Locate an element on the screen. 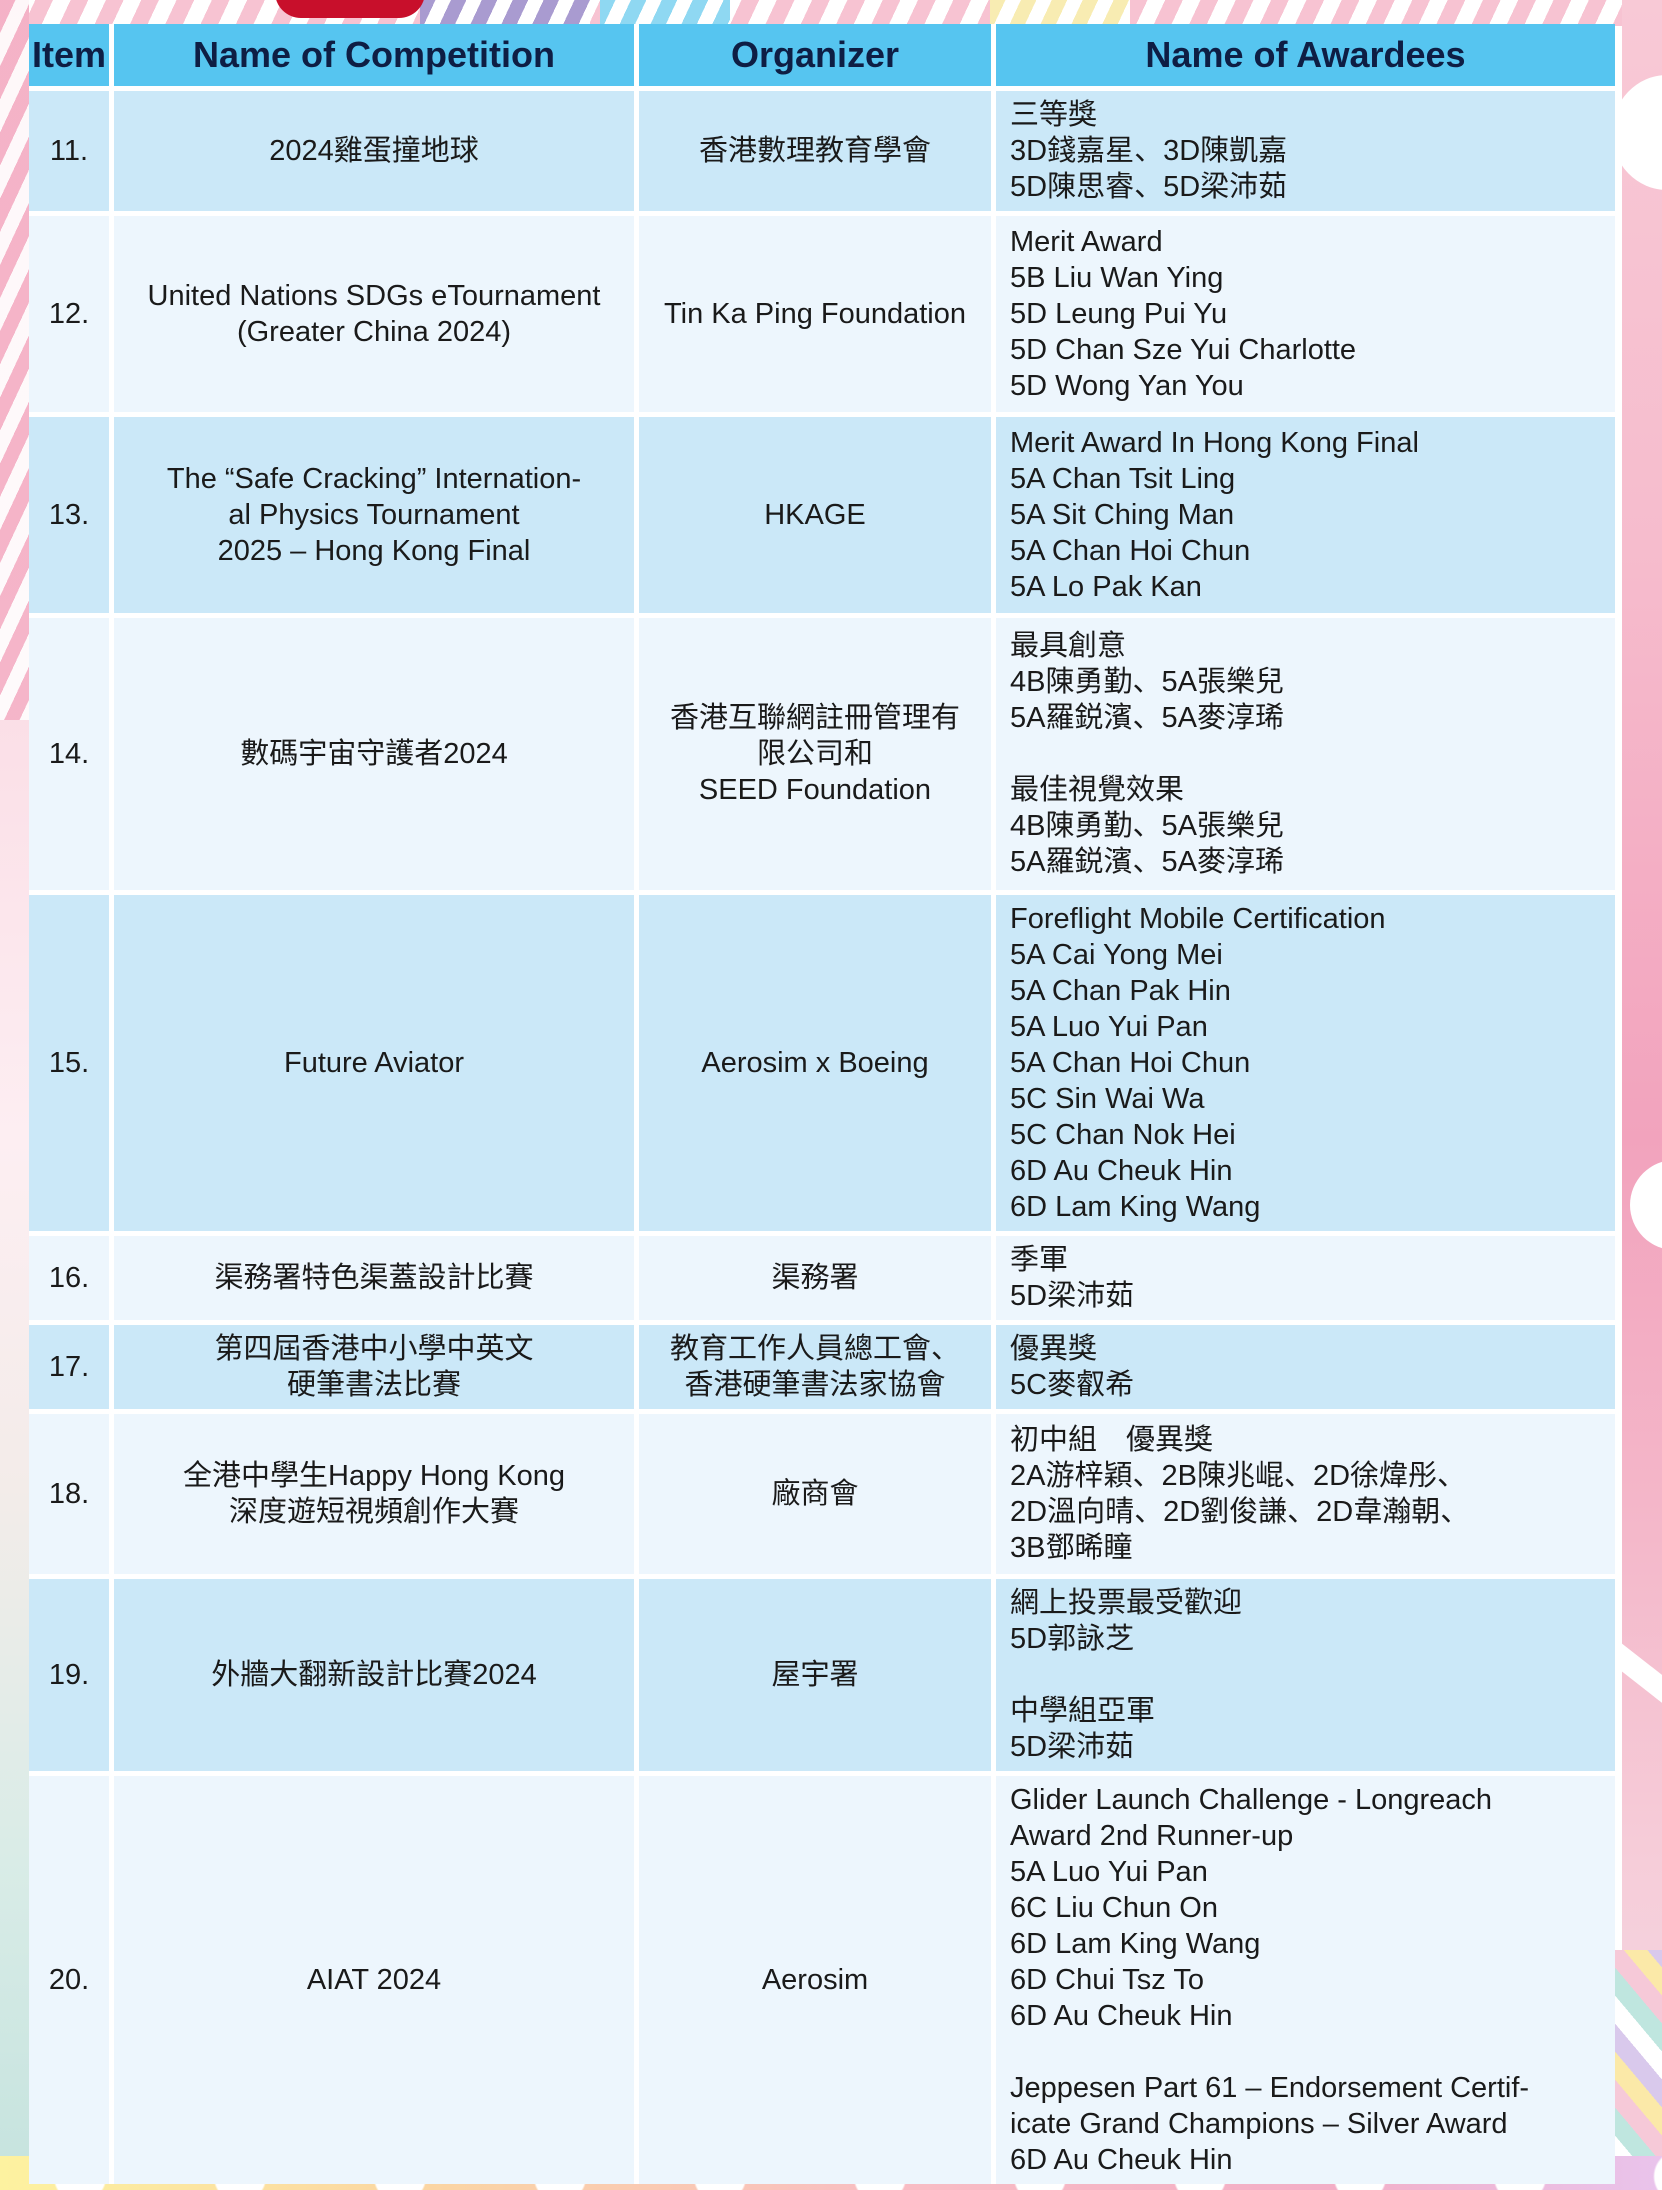  item-cell: 16. is located at coordinates (69, 1278).